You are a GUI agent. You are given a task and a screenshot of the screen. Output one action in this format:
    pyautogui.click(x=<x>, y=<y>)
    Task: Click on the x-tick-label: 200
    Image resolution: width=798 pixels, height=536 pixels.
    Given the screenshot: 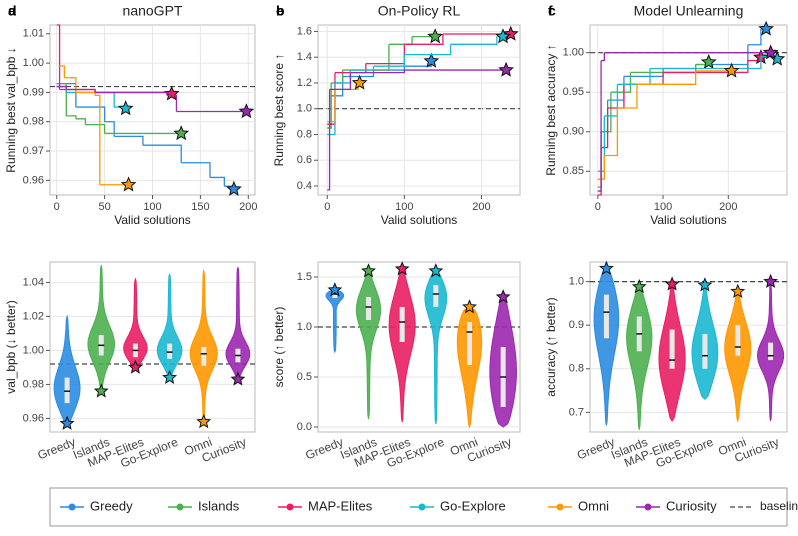 What is the action you would take?
    pyautogui.click(x=481, y=207)
    